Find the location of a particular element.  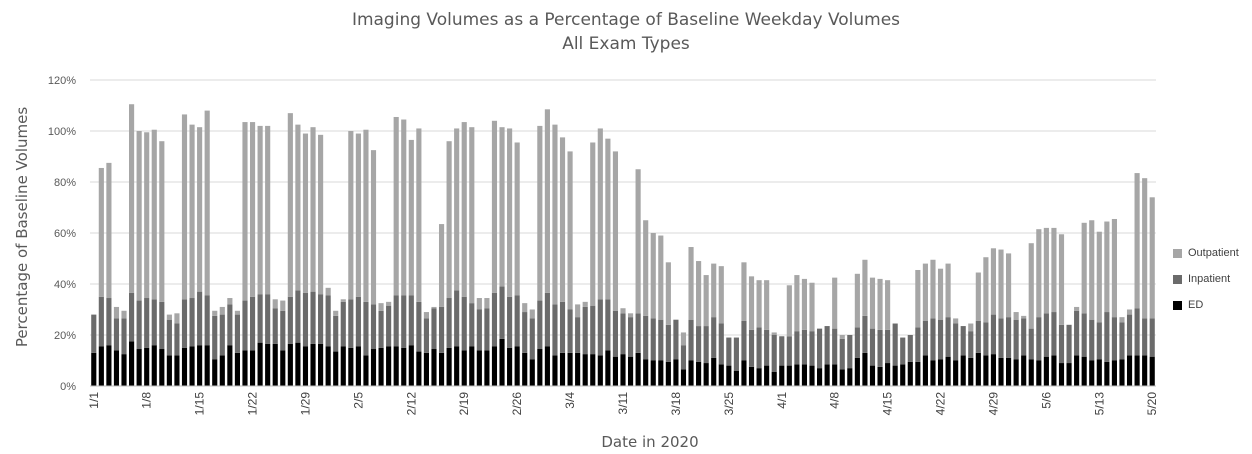

x-tick-label: 1/22 is located at coordinates (253, 404).